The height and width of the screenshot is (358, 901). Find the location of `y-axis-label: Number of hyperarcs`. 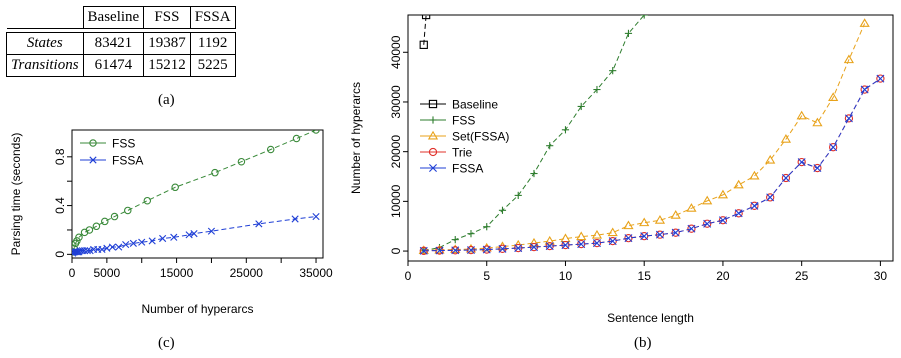

y-axis-label: Number of hyperarcs is located at coordinates (356, 138).